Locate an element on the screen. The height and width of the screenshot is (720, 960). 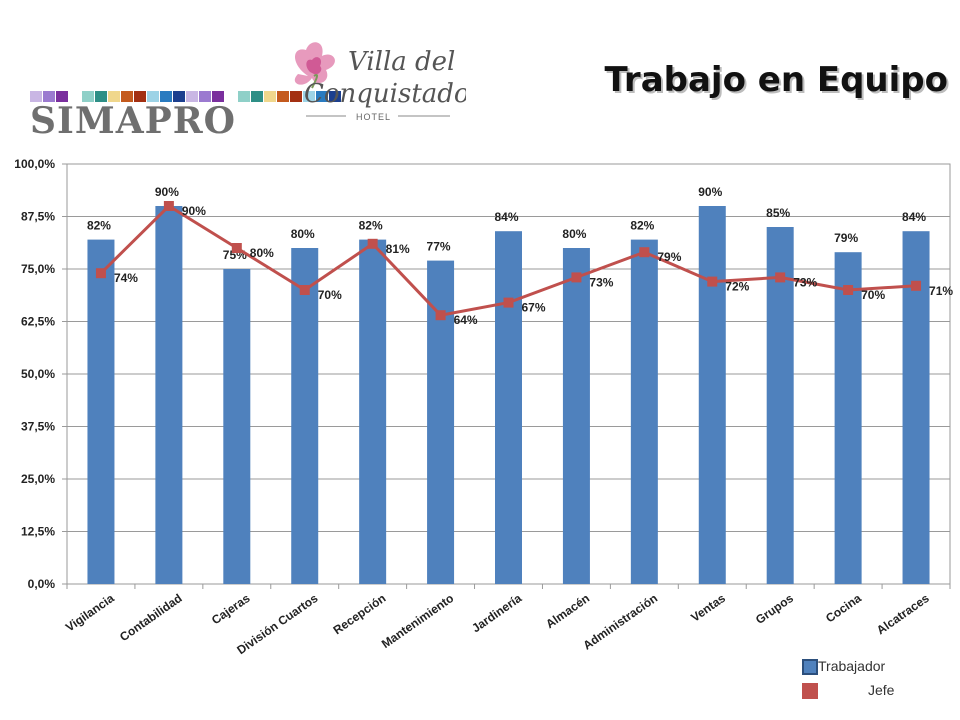
jefe-value-label: 80% is located at coordinates (262, 253).